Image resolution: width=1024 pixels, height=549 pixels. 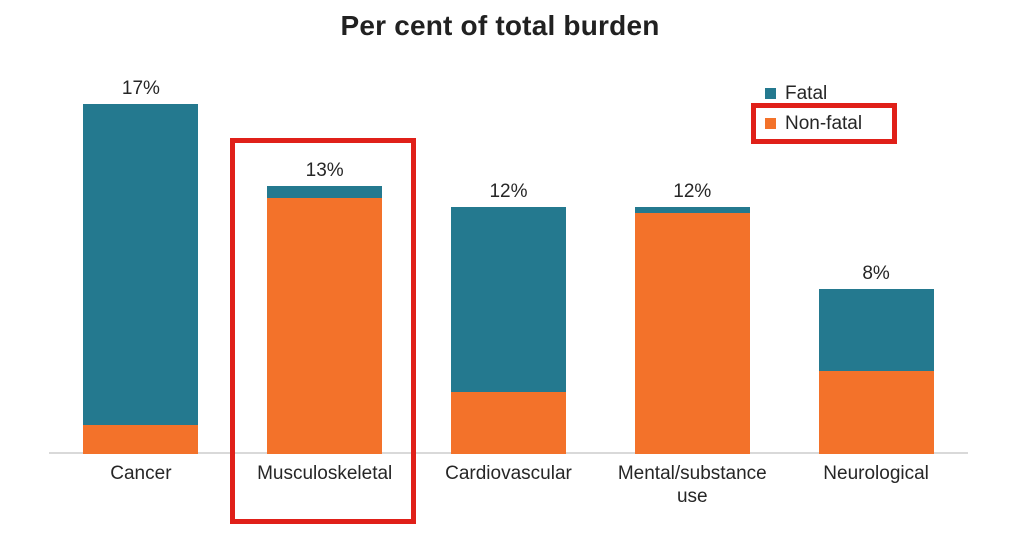 I want to click on bar-cancer, so click(x=141, y=279).